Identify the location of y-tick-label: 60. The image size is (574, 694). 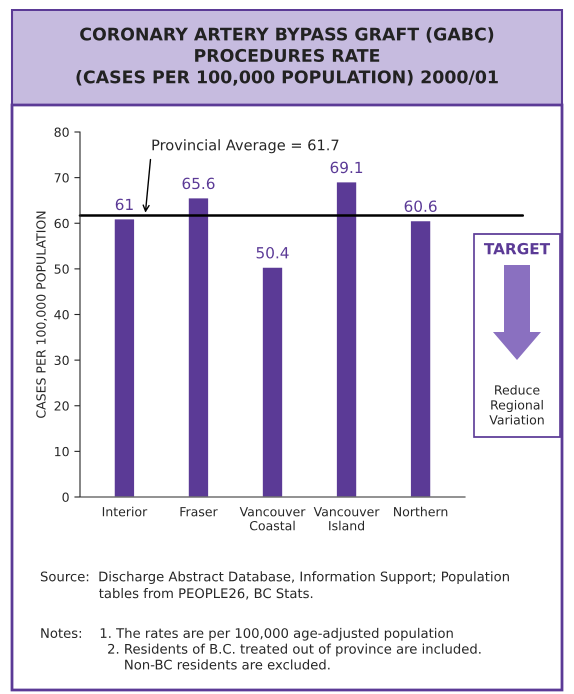
(61, 223).